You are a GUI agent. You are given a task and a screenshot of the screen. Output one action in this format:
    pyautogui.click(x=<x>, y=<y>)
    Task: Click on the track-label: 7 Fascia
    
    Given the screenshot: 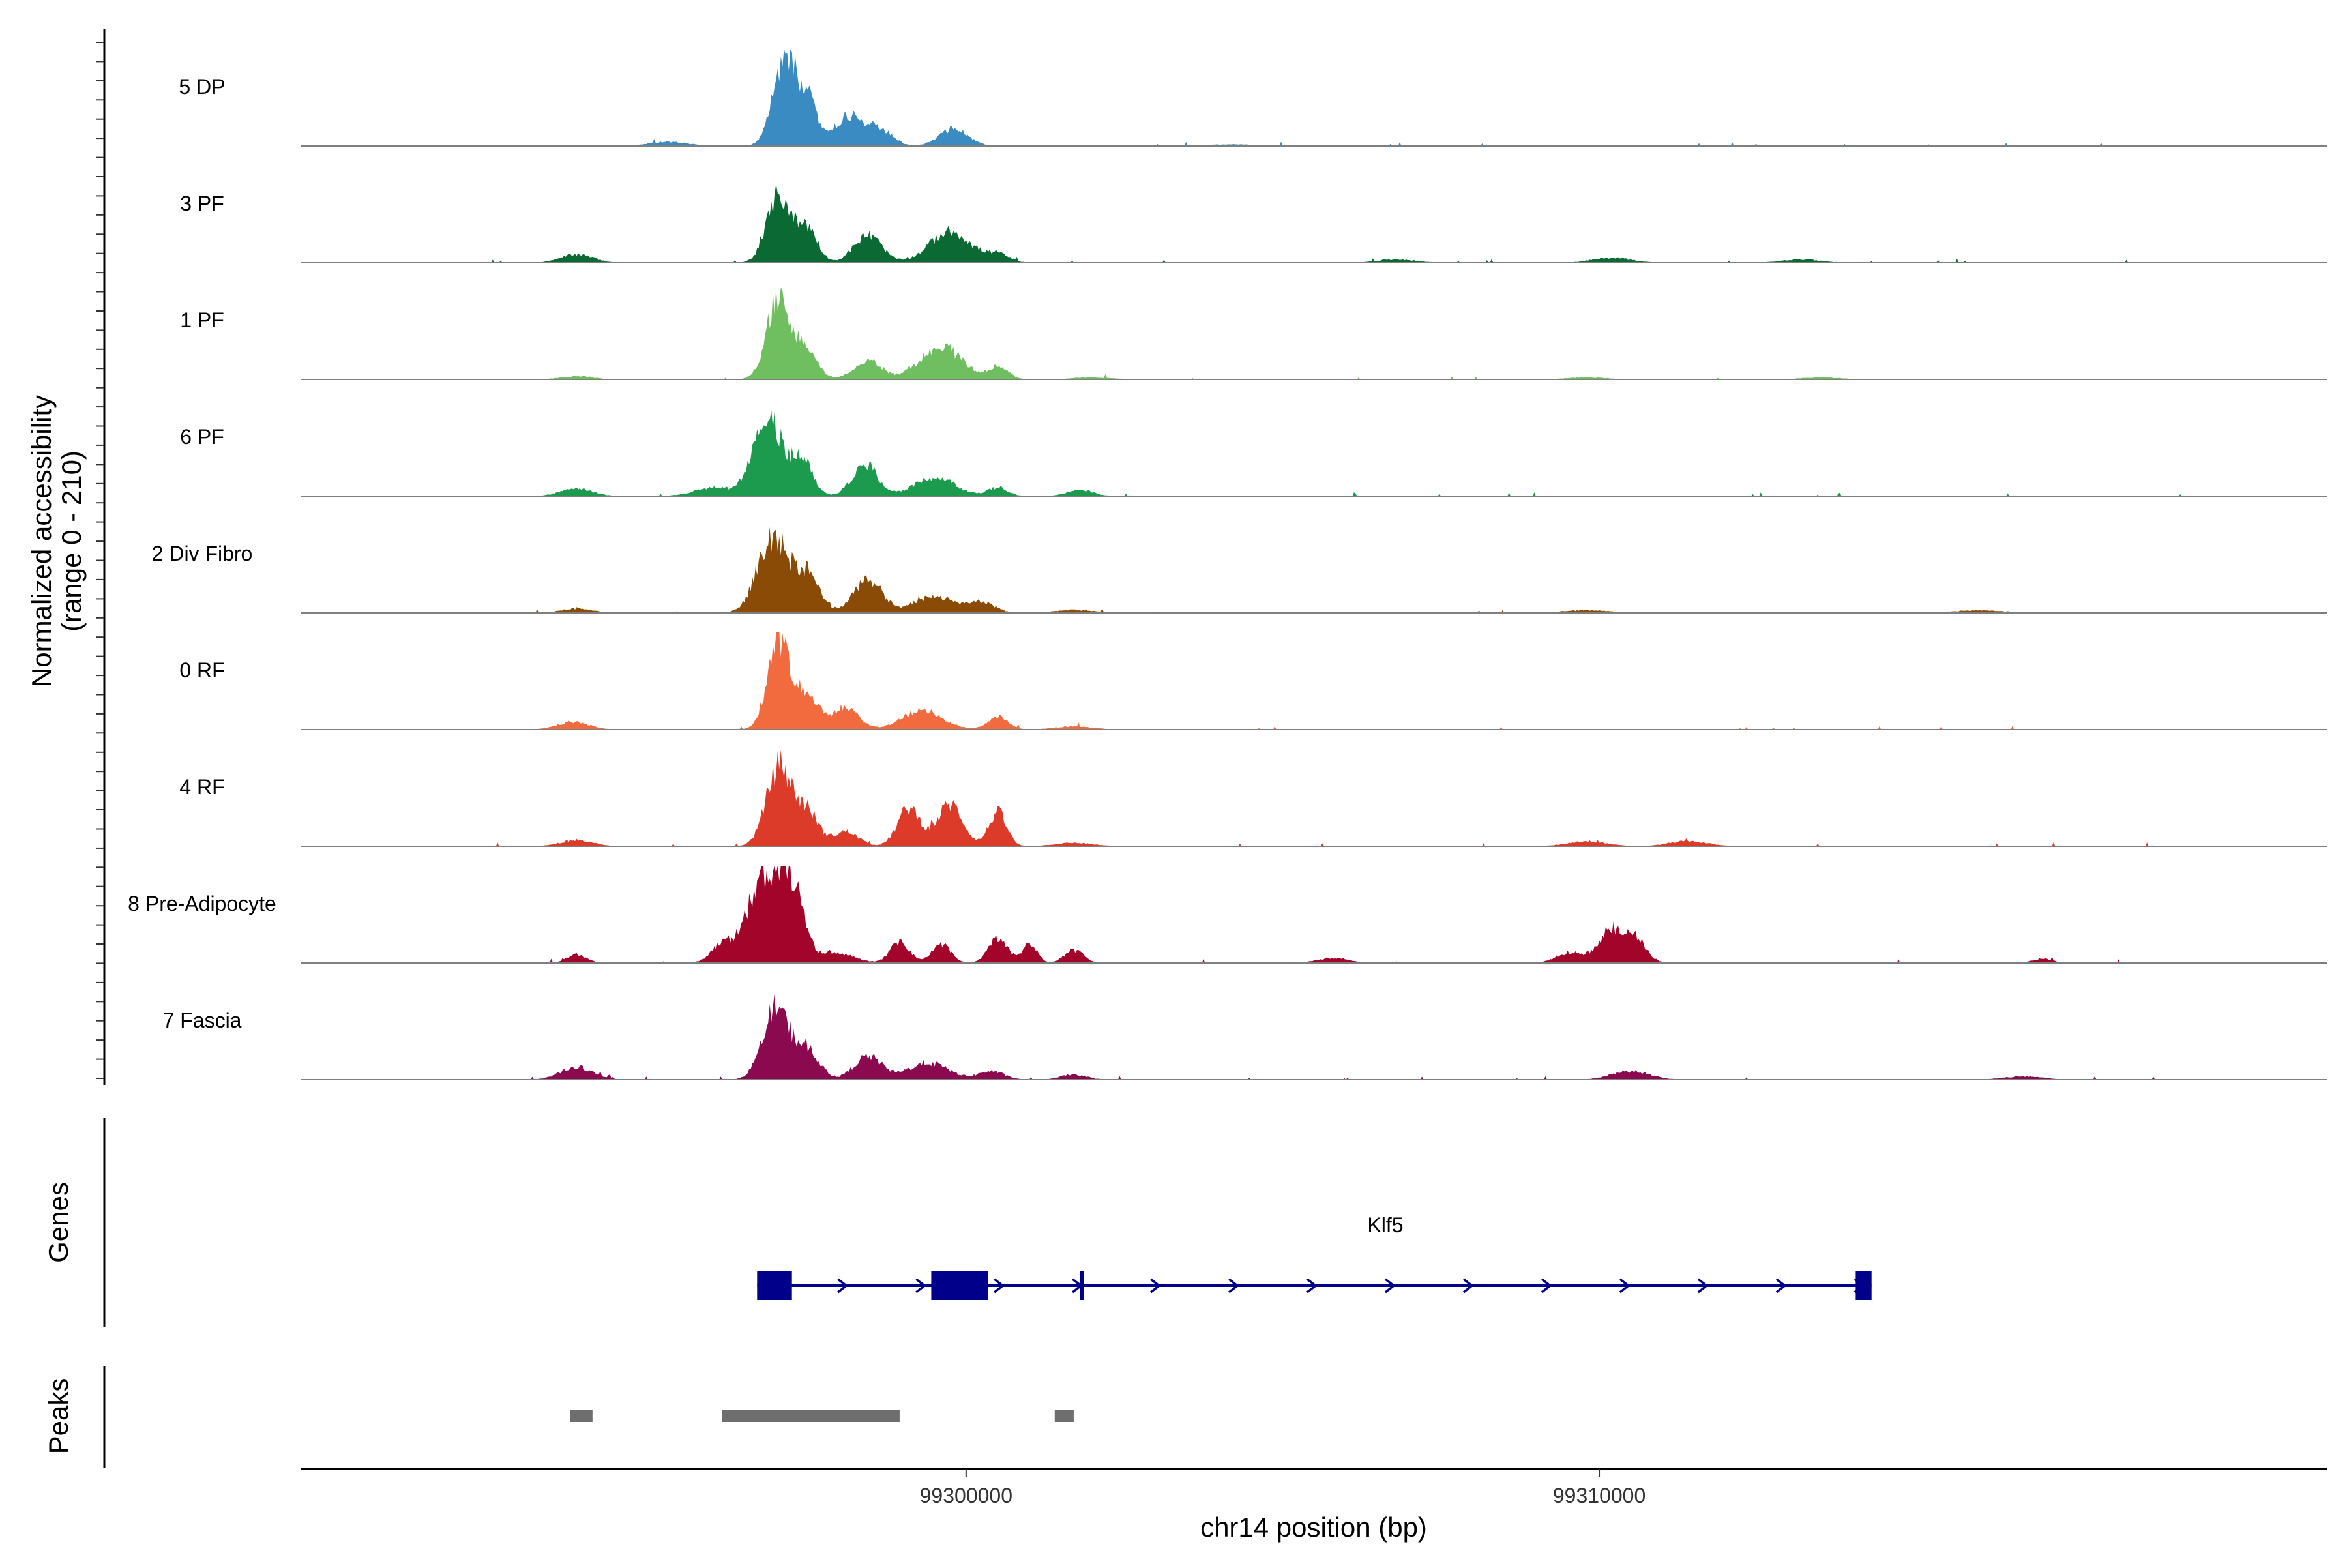 What is the action you would take?
    pyautogui.click(x=202, y=1020)
    